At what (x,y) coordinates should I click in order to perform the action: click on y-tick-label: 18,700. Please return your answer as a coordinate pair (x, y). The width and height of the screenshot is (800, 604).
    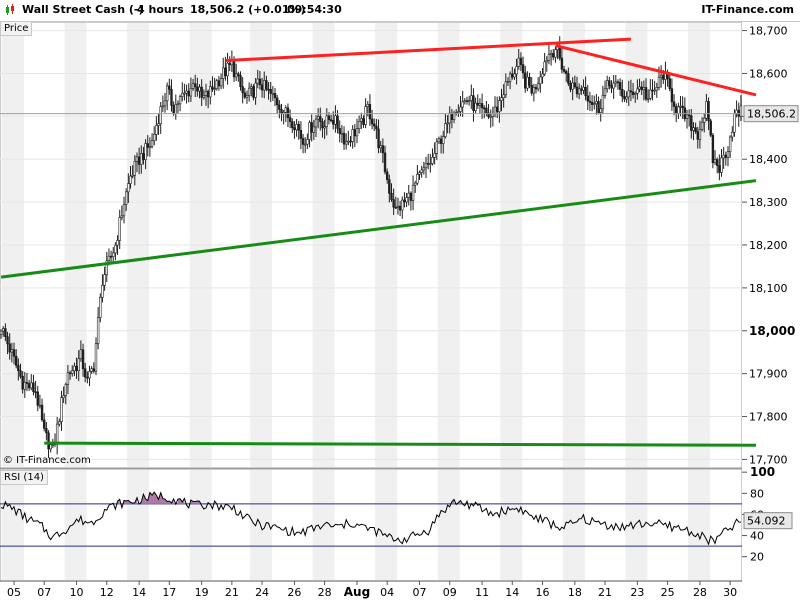
    Looking at the image, I should click on (768, 31).